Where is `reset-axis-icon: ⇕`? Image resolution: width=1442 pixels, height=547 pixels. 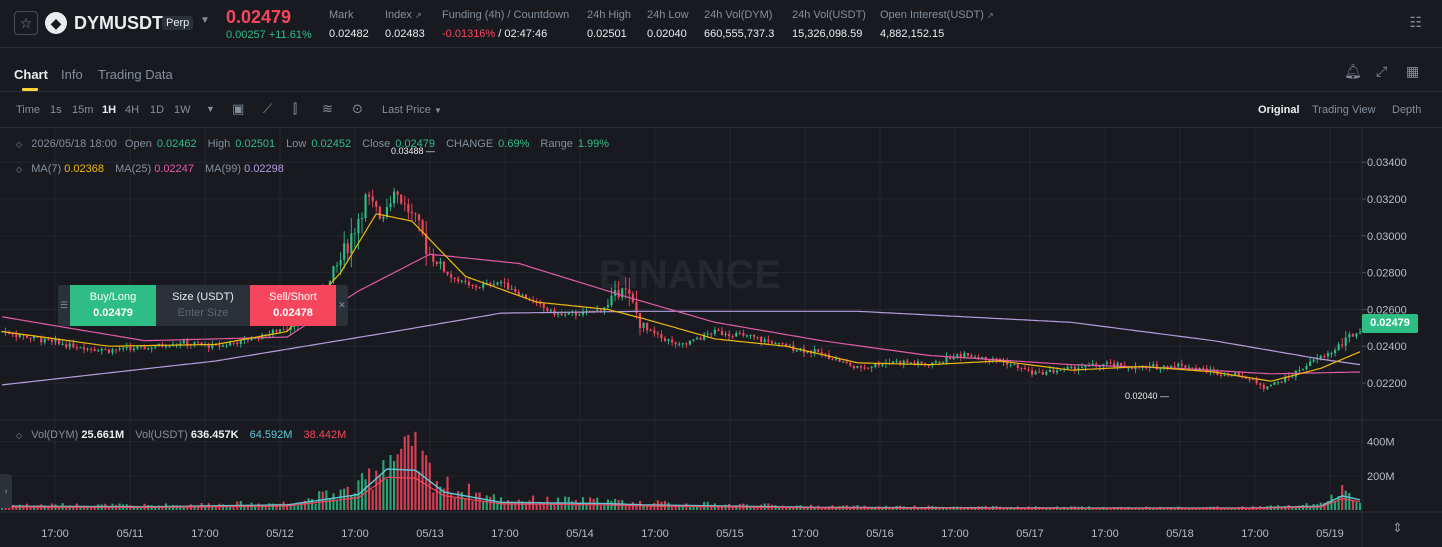
reset-axis-icon: ⇕ is located at coordinates (1397, 527).